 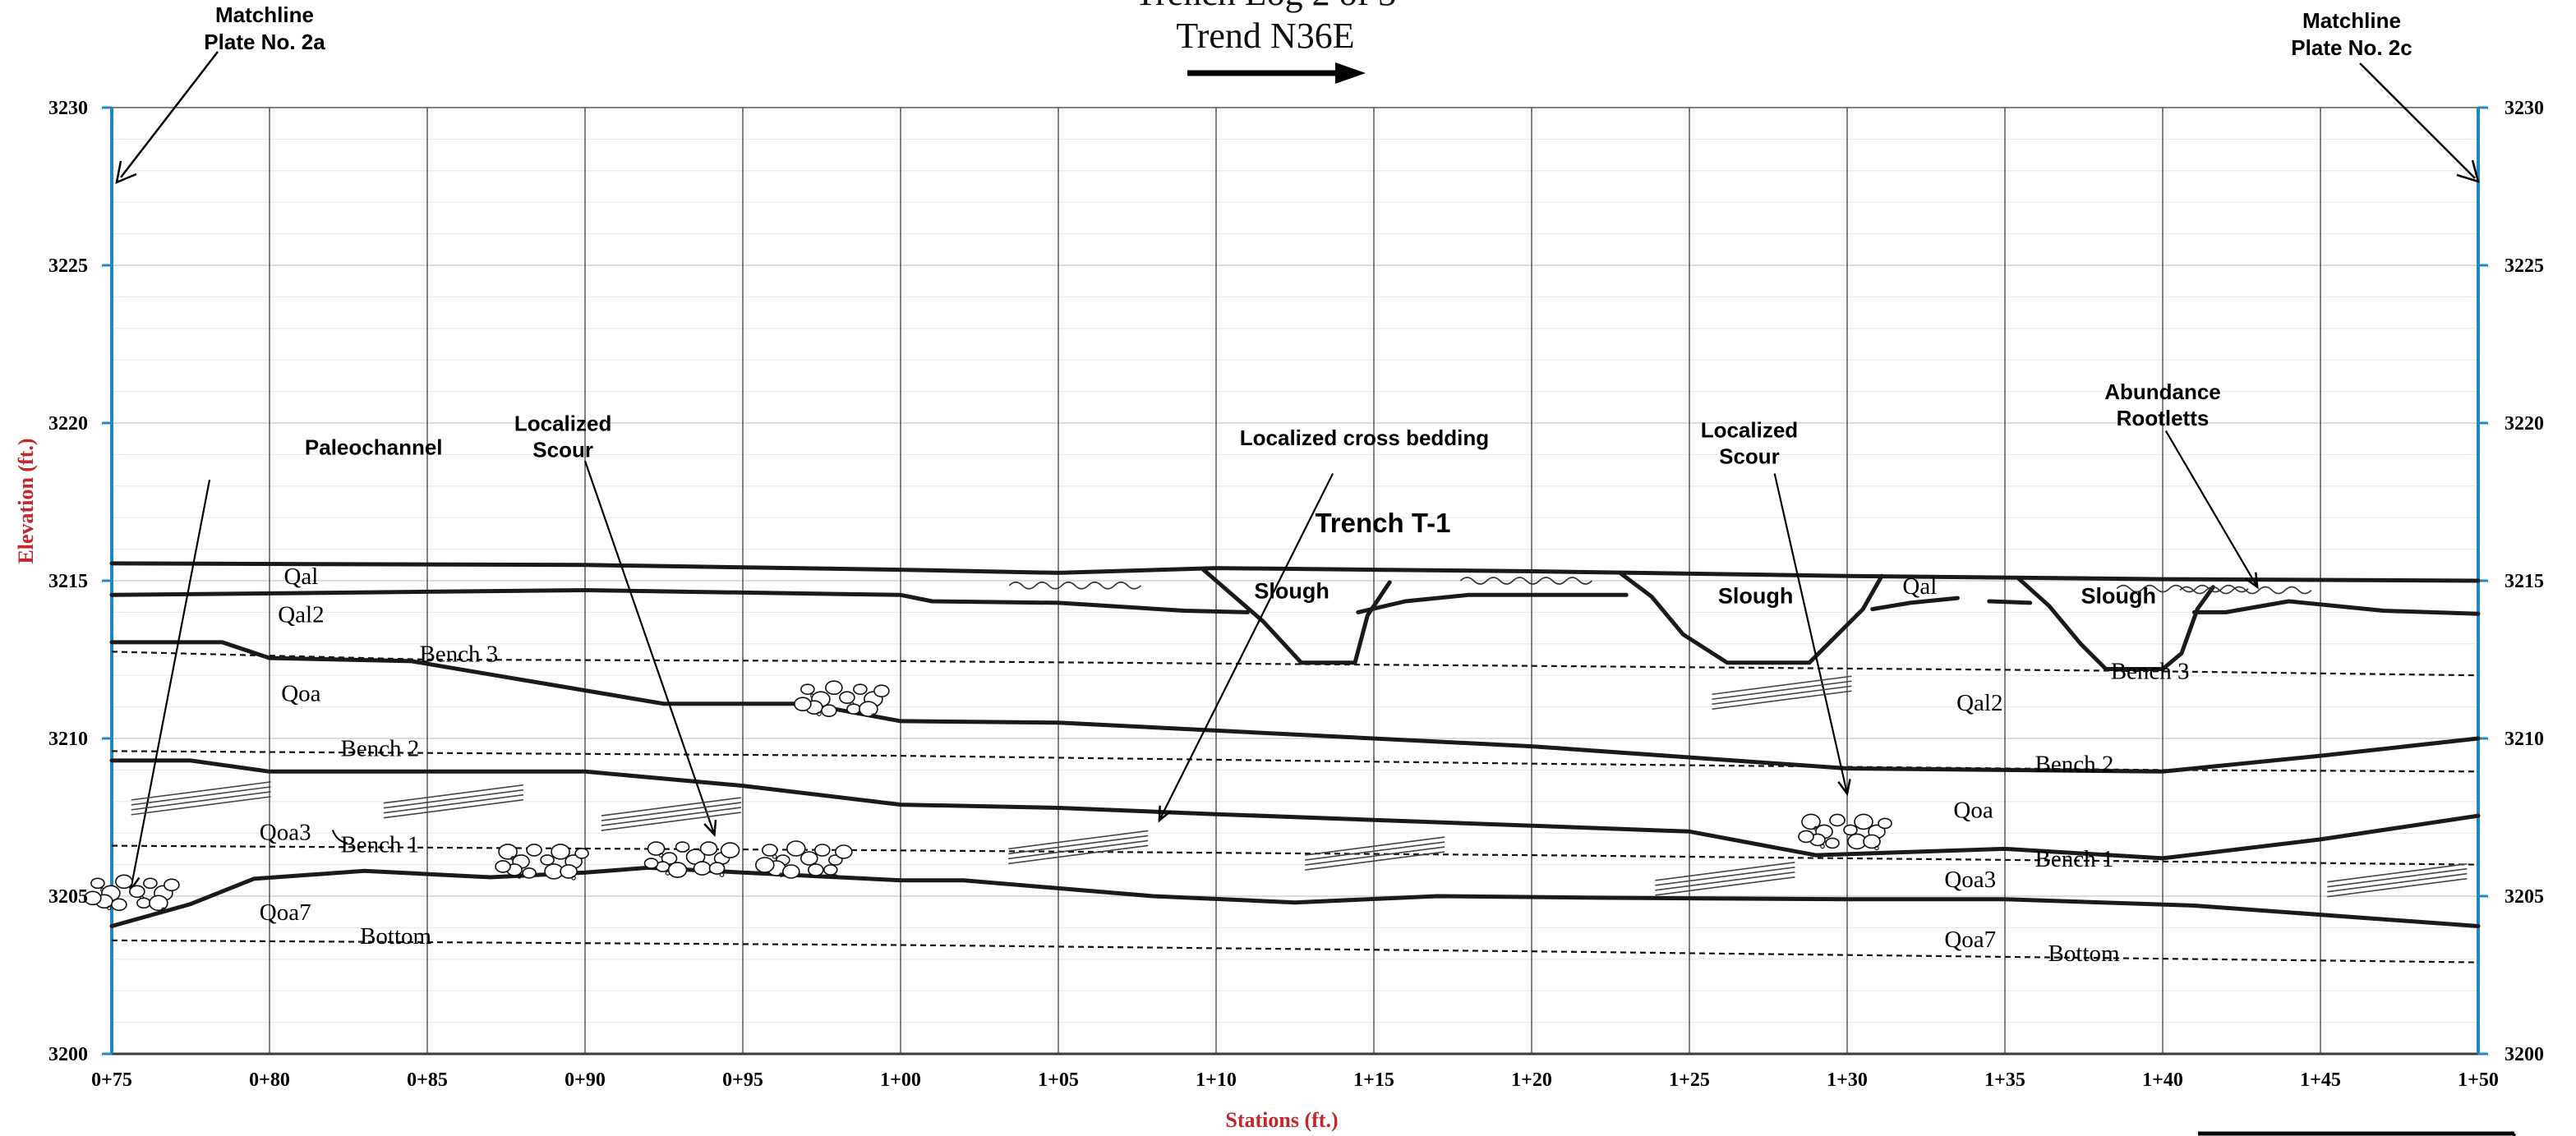 I want to click on y-tick-label-right: 3230, so click(x=2524, y=108).